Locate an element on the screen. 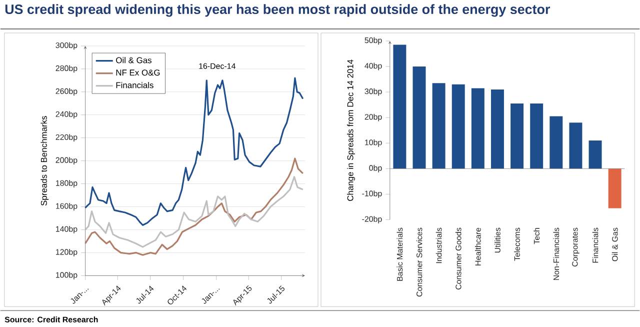 The height and width of the screenshot is (327, 640). legend-label: Oil & Gas is located at coordinates (134, 60).